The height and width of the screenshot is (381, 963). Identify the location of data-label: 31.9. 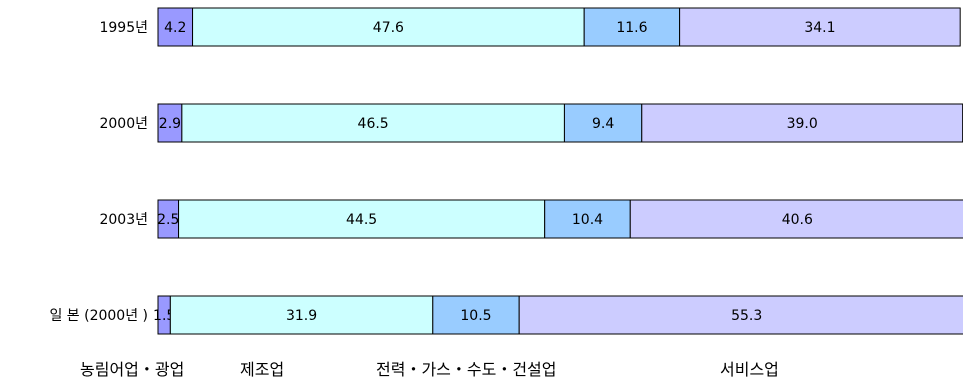
(301, 316).